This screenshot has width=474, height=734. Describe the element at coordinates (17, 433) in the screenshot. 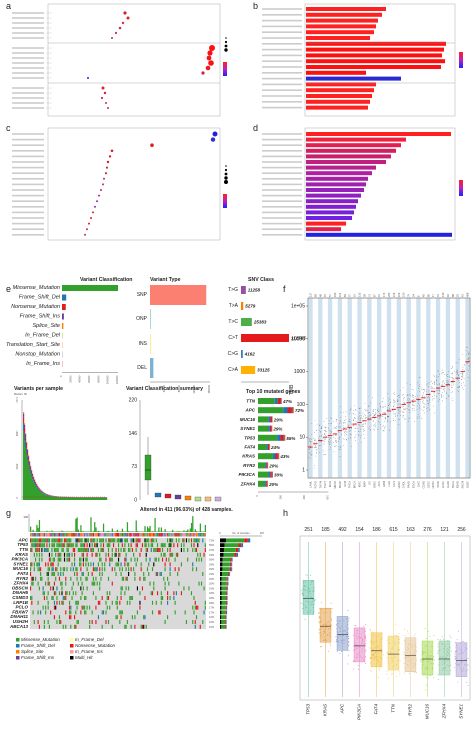

I see `vps-tick: 4847` at that location.